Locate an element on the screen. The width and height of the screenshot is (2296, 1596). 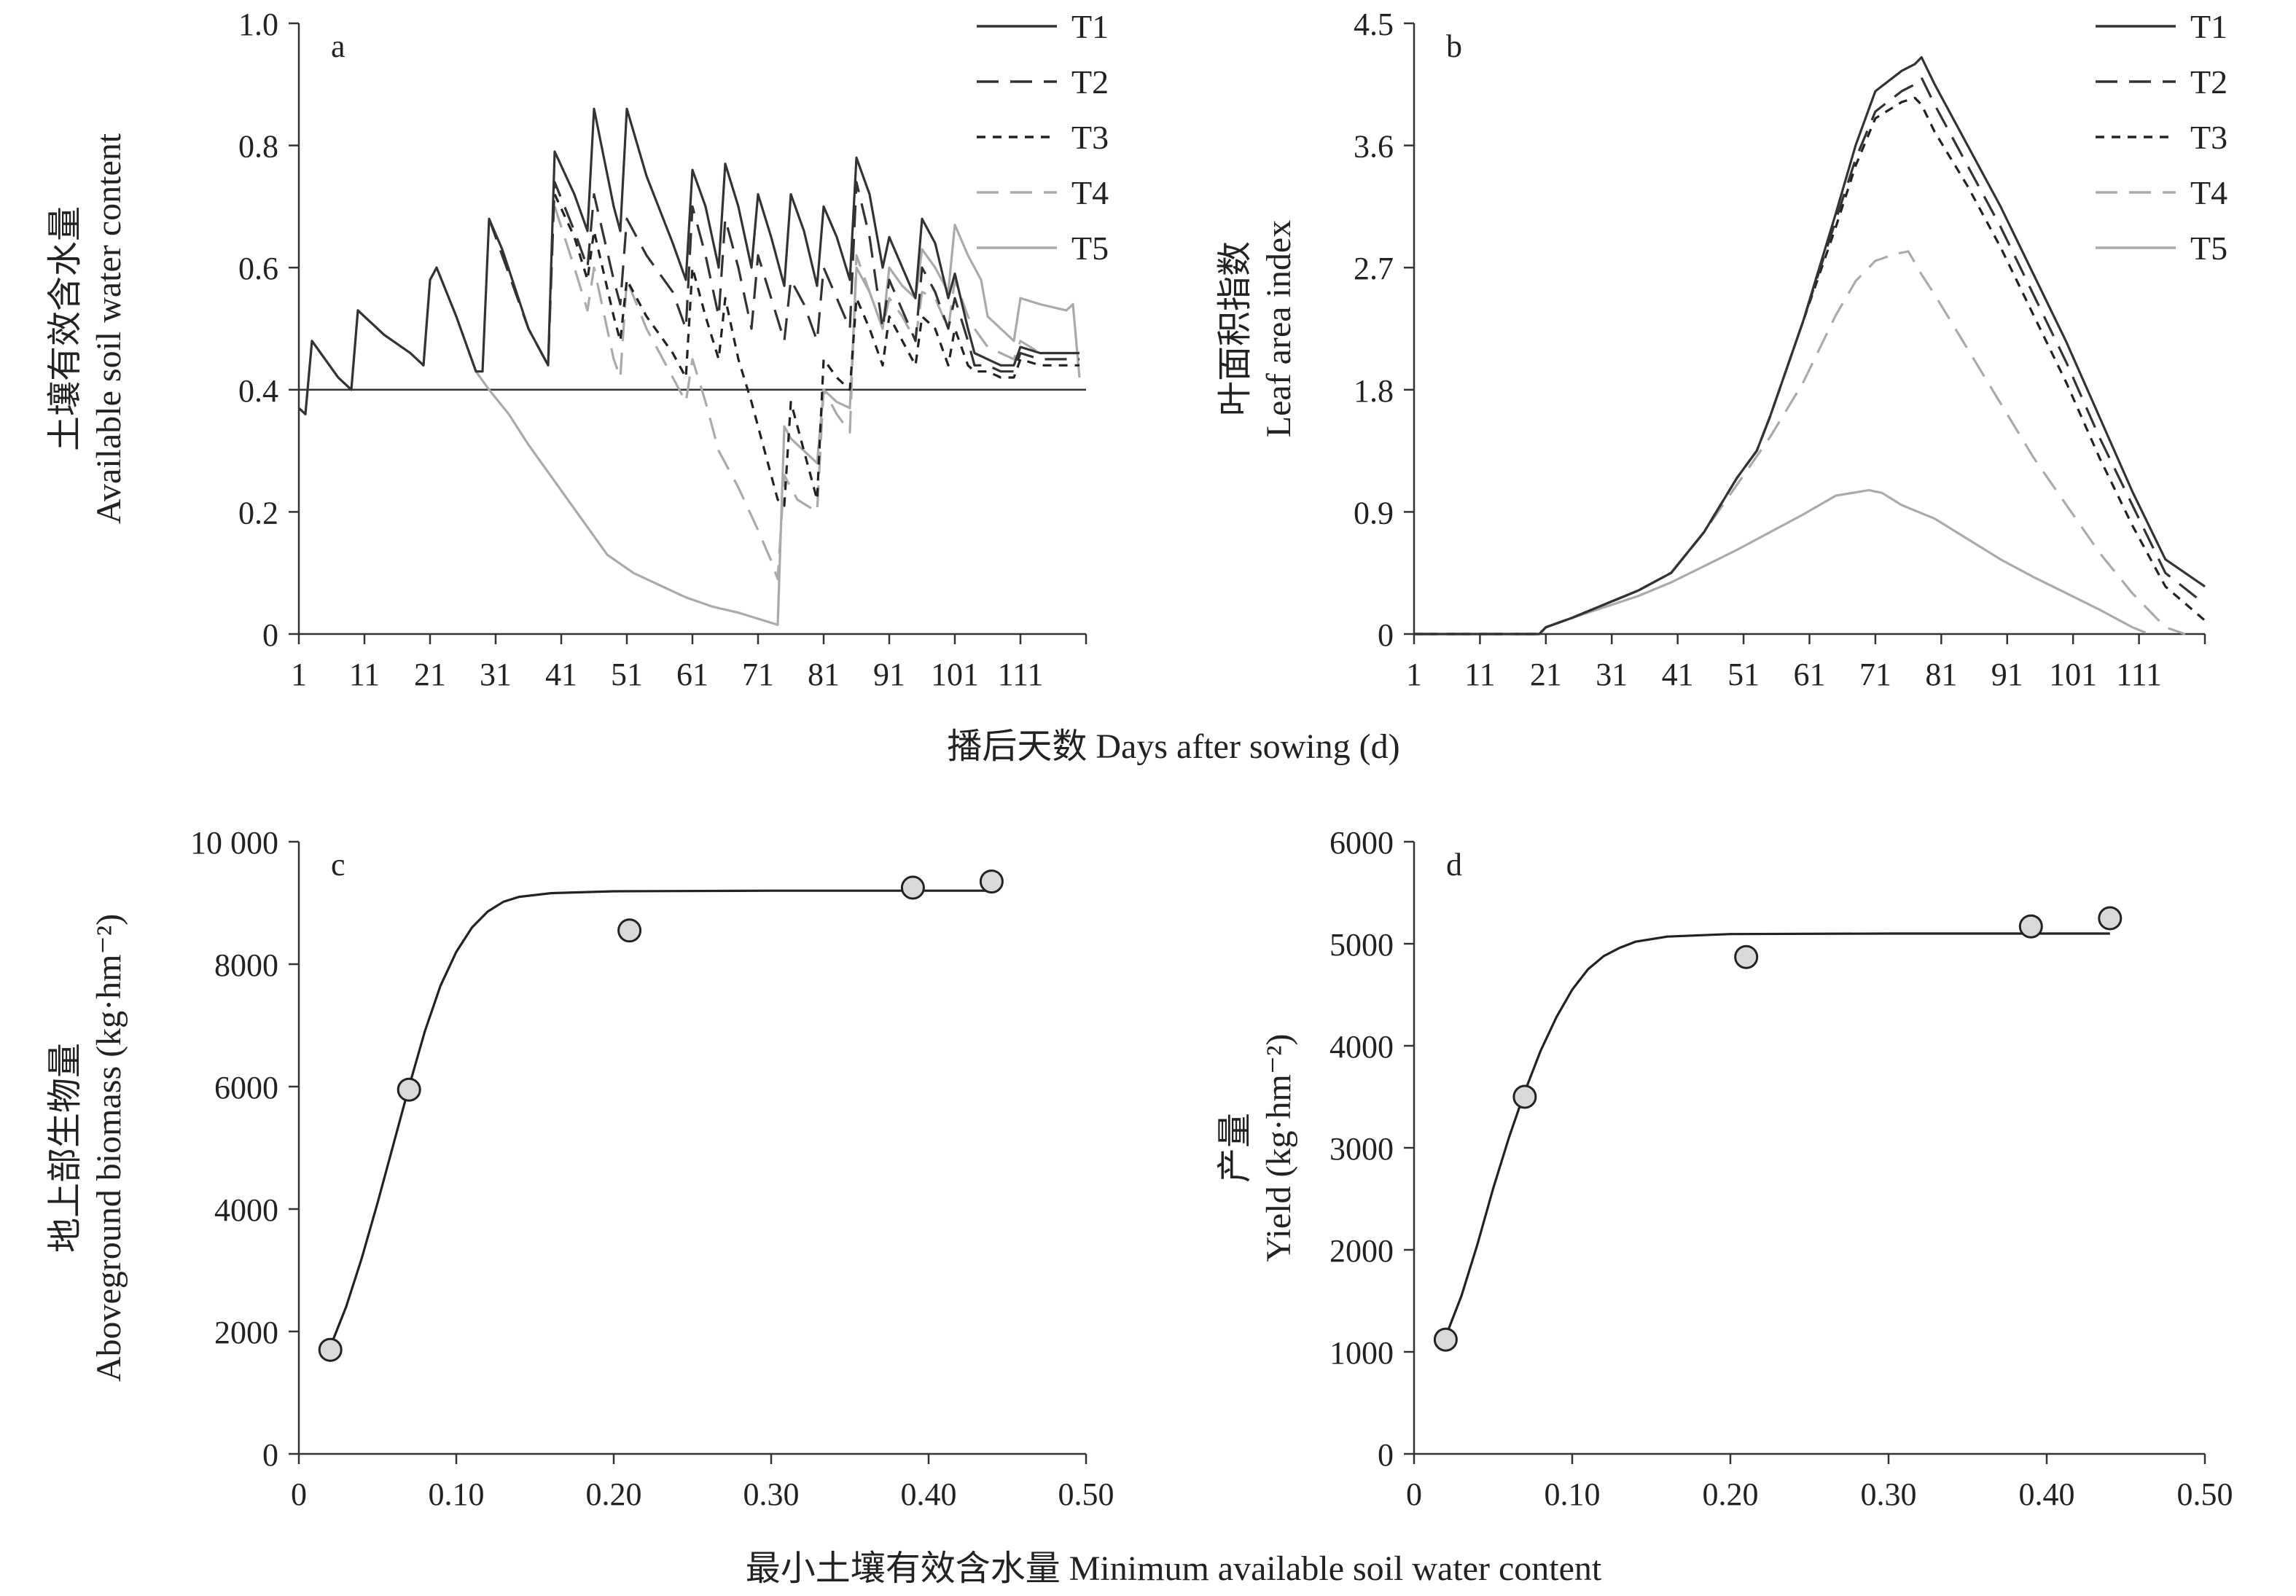
y-tick-label: 3000 is located at coordinates (1362, 1149).